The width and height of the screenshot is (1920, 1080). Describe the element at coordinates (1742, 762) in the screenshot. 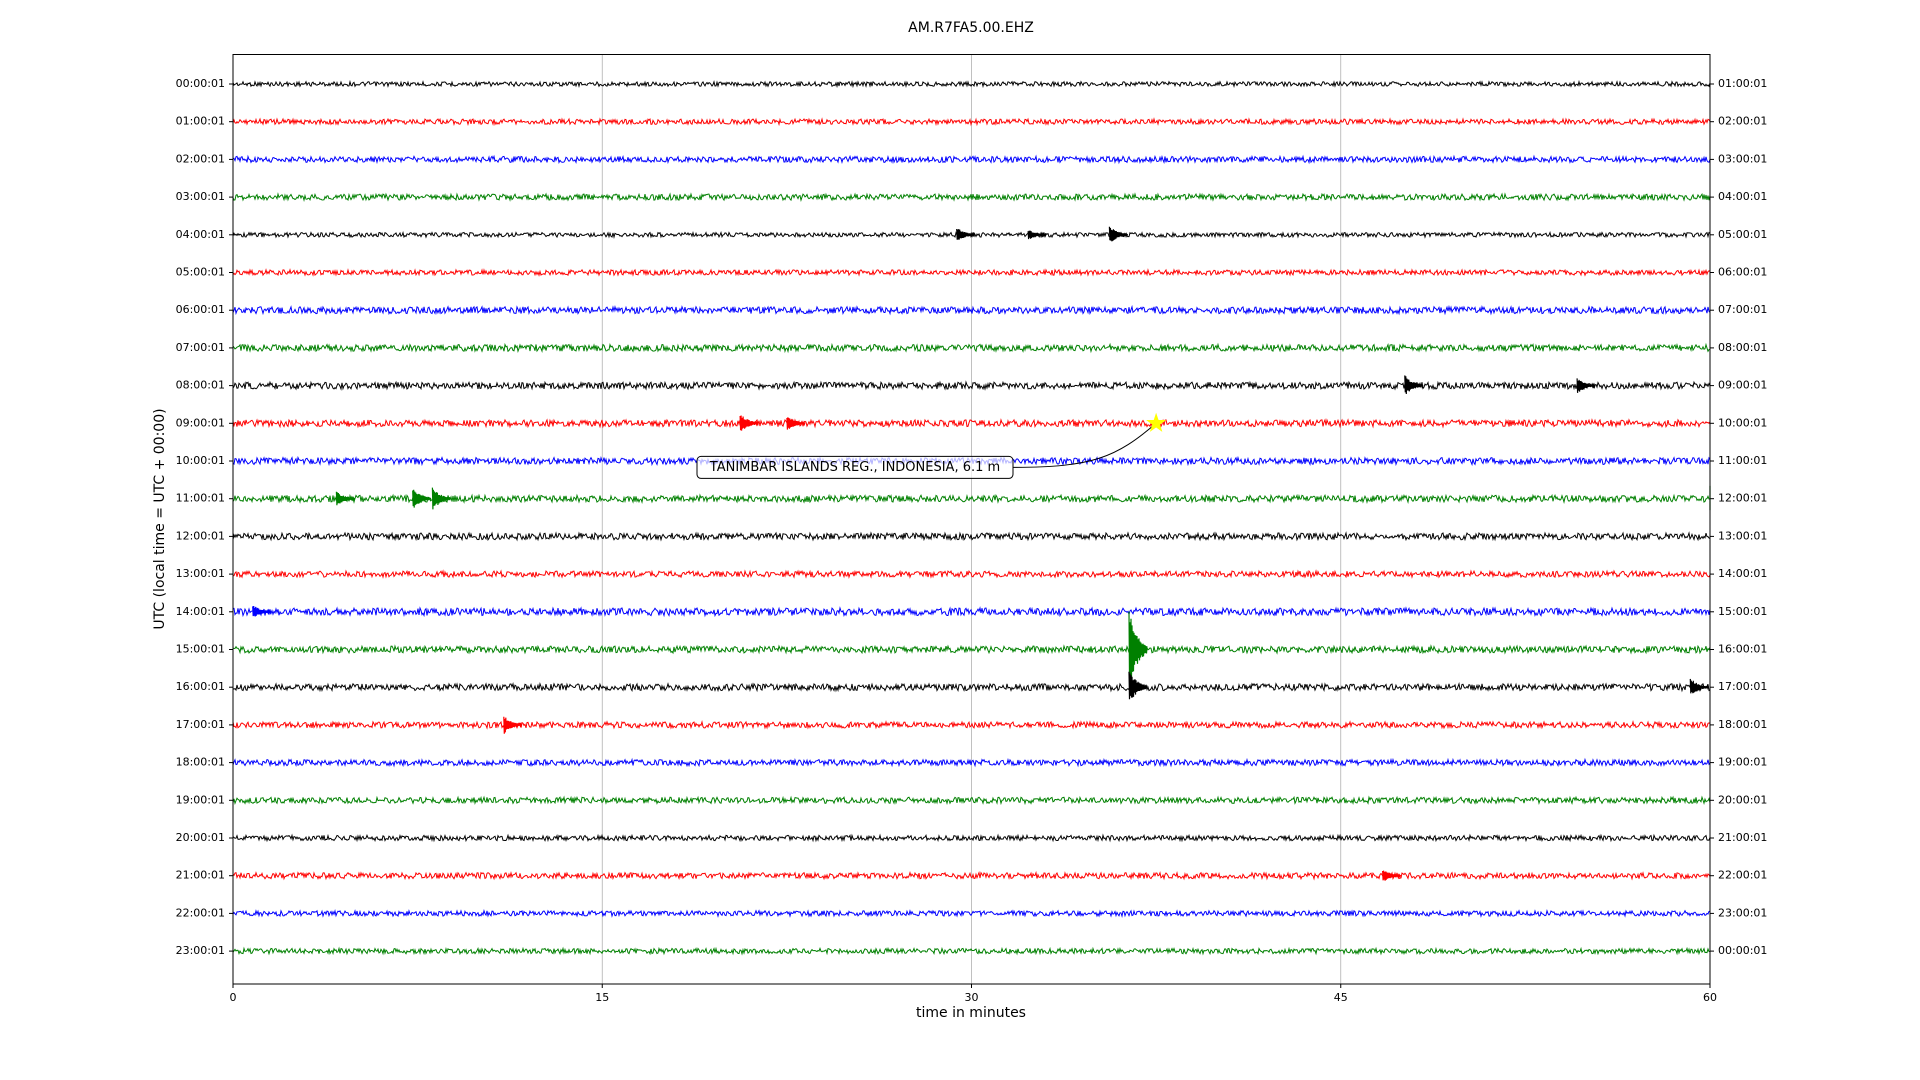

I see `y2-tick-label: 19:00:01` at that location.